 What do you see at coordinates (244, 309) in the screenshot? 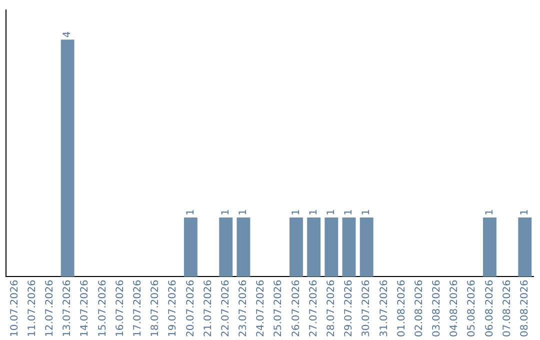
I see `x-tick-label: 23.07.2026` at bounding box center [244, 309].